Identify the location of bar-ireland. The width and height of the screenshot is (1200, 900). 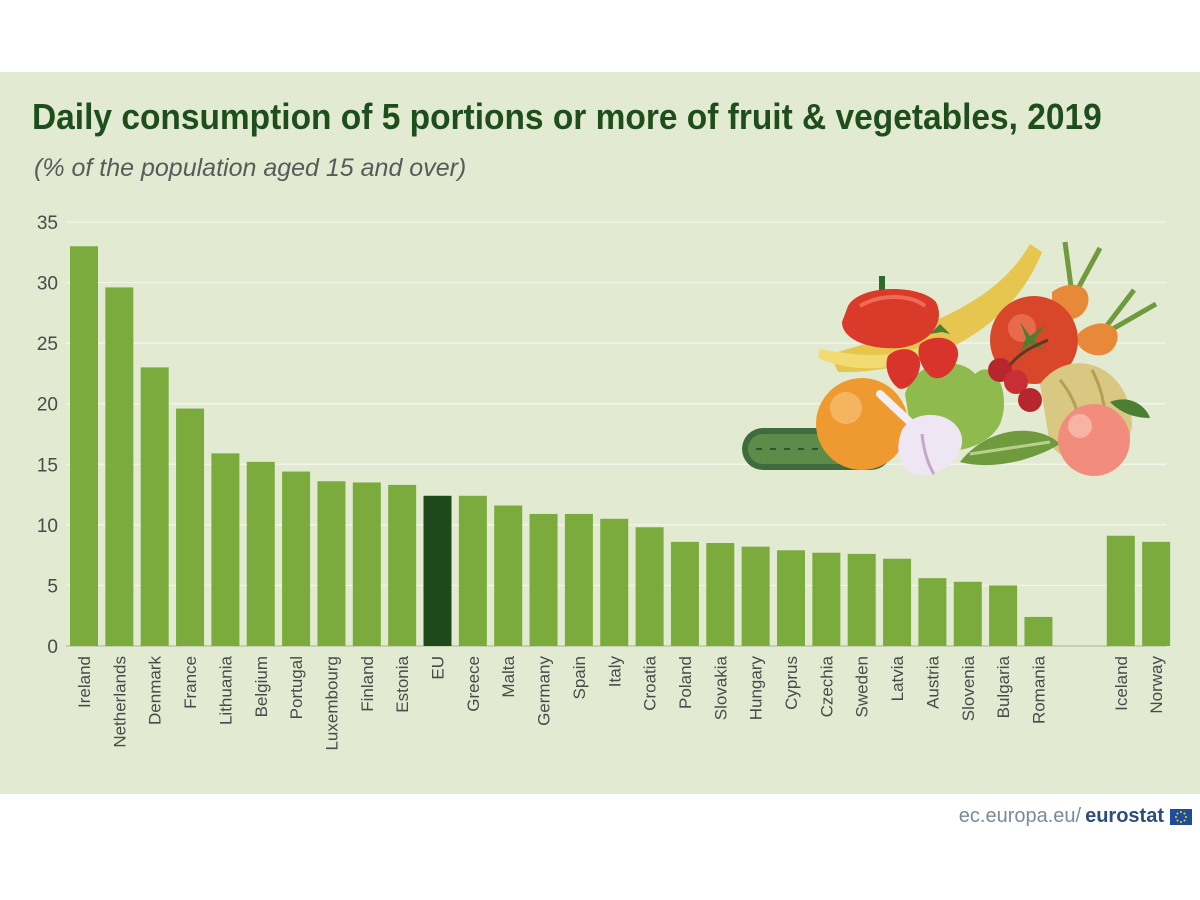
(84, 446).